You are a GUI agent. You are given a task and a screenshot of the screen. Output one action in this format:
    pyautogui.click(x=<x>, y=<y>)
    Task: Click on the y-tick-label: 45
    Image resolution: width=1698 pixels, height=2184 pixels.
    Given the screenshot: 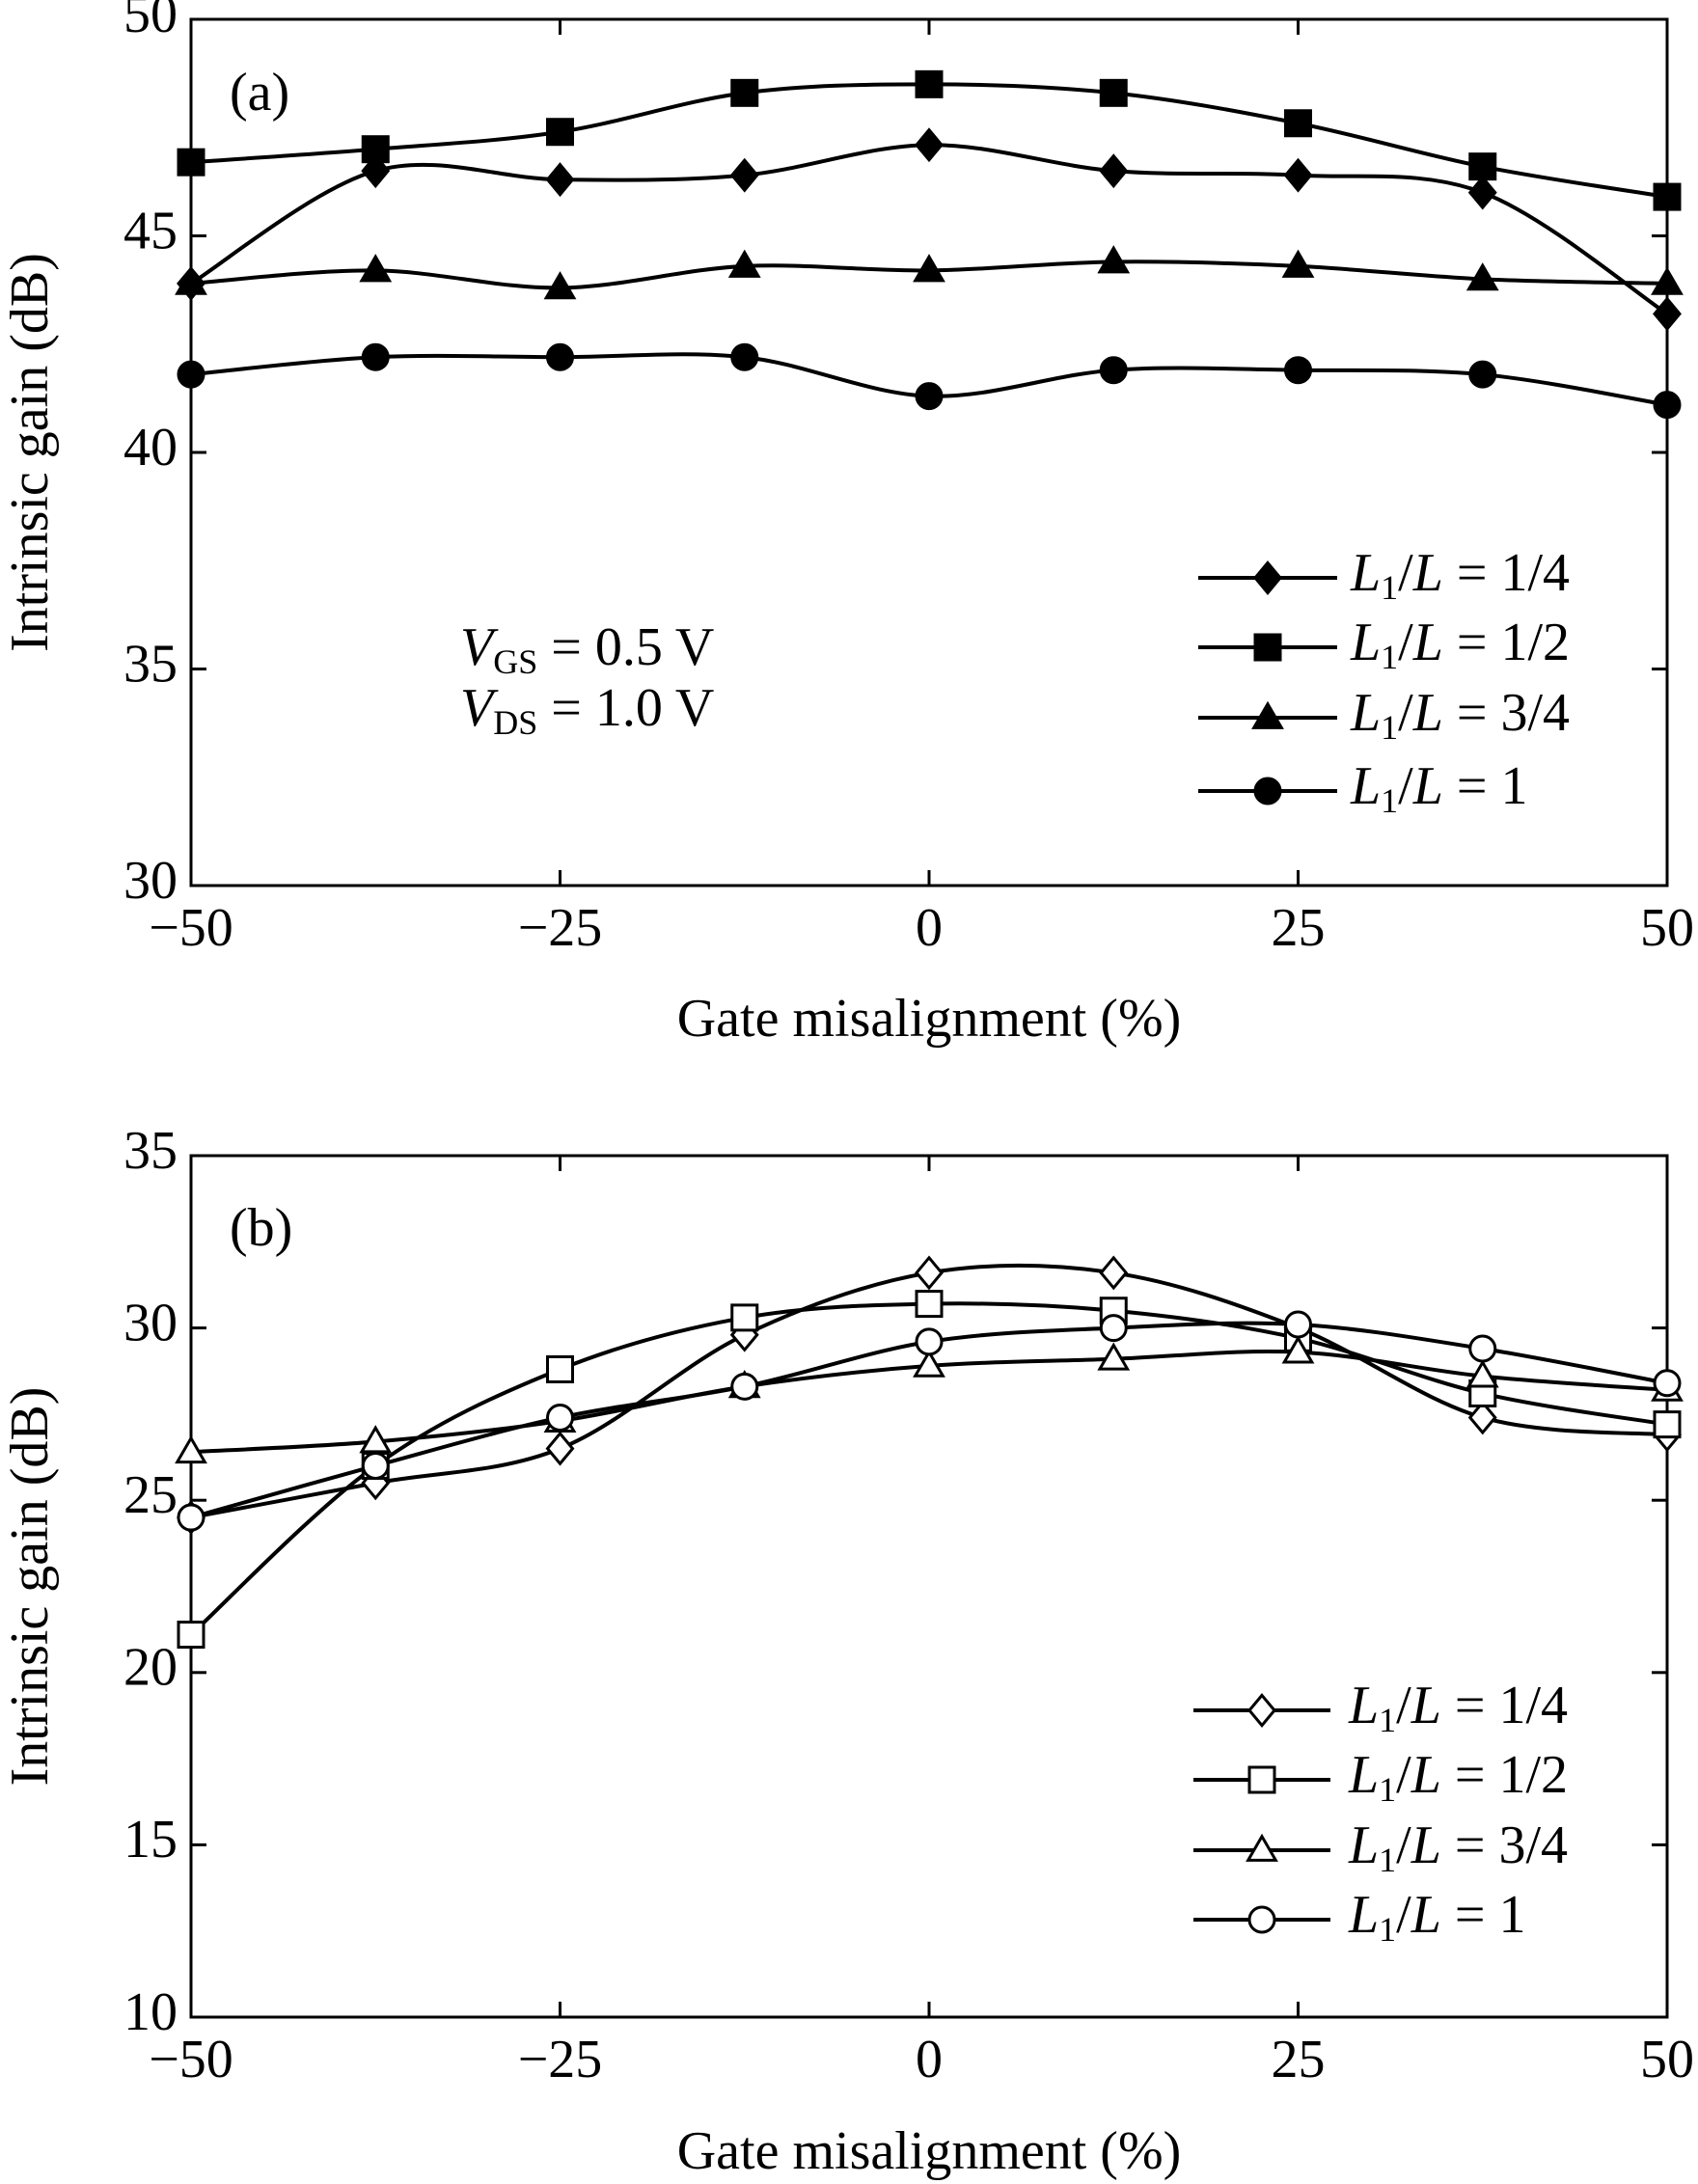 What is the action you would take?
    pyautogui.click(x=150, y=231)
    